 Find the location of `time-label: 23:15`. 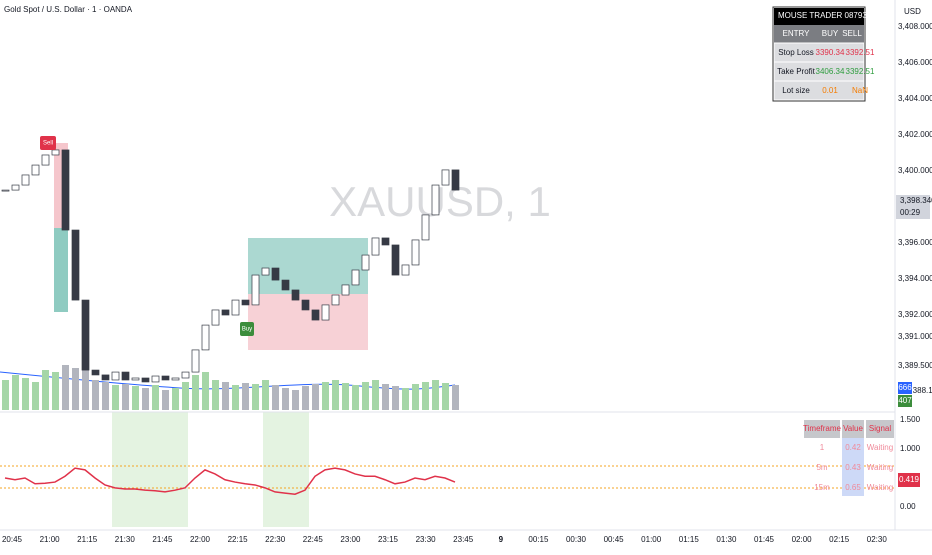

time-label: 23:15 is located at coordinates (388, 539).